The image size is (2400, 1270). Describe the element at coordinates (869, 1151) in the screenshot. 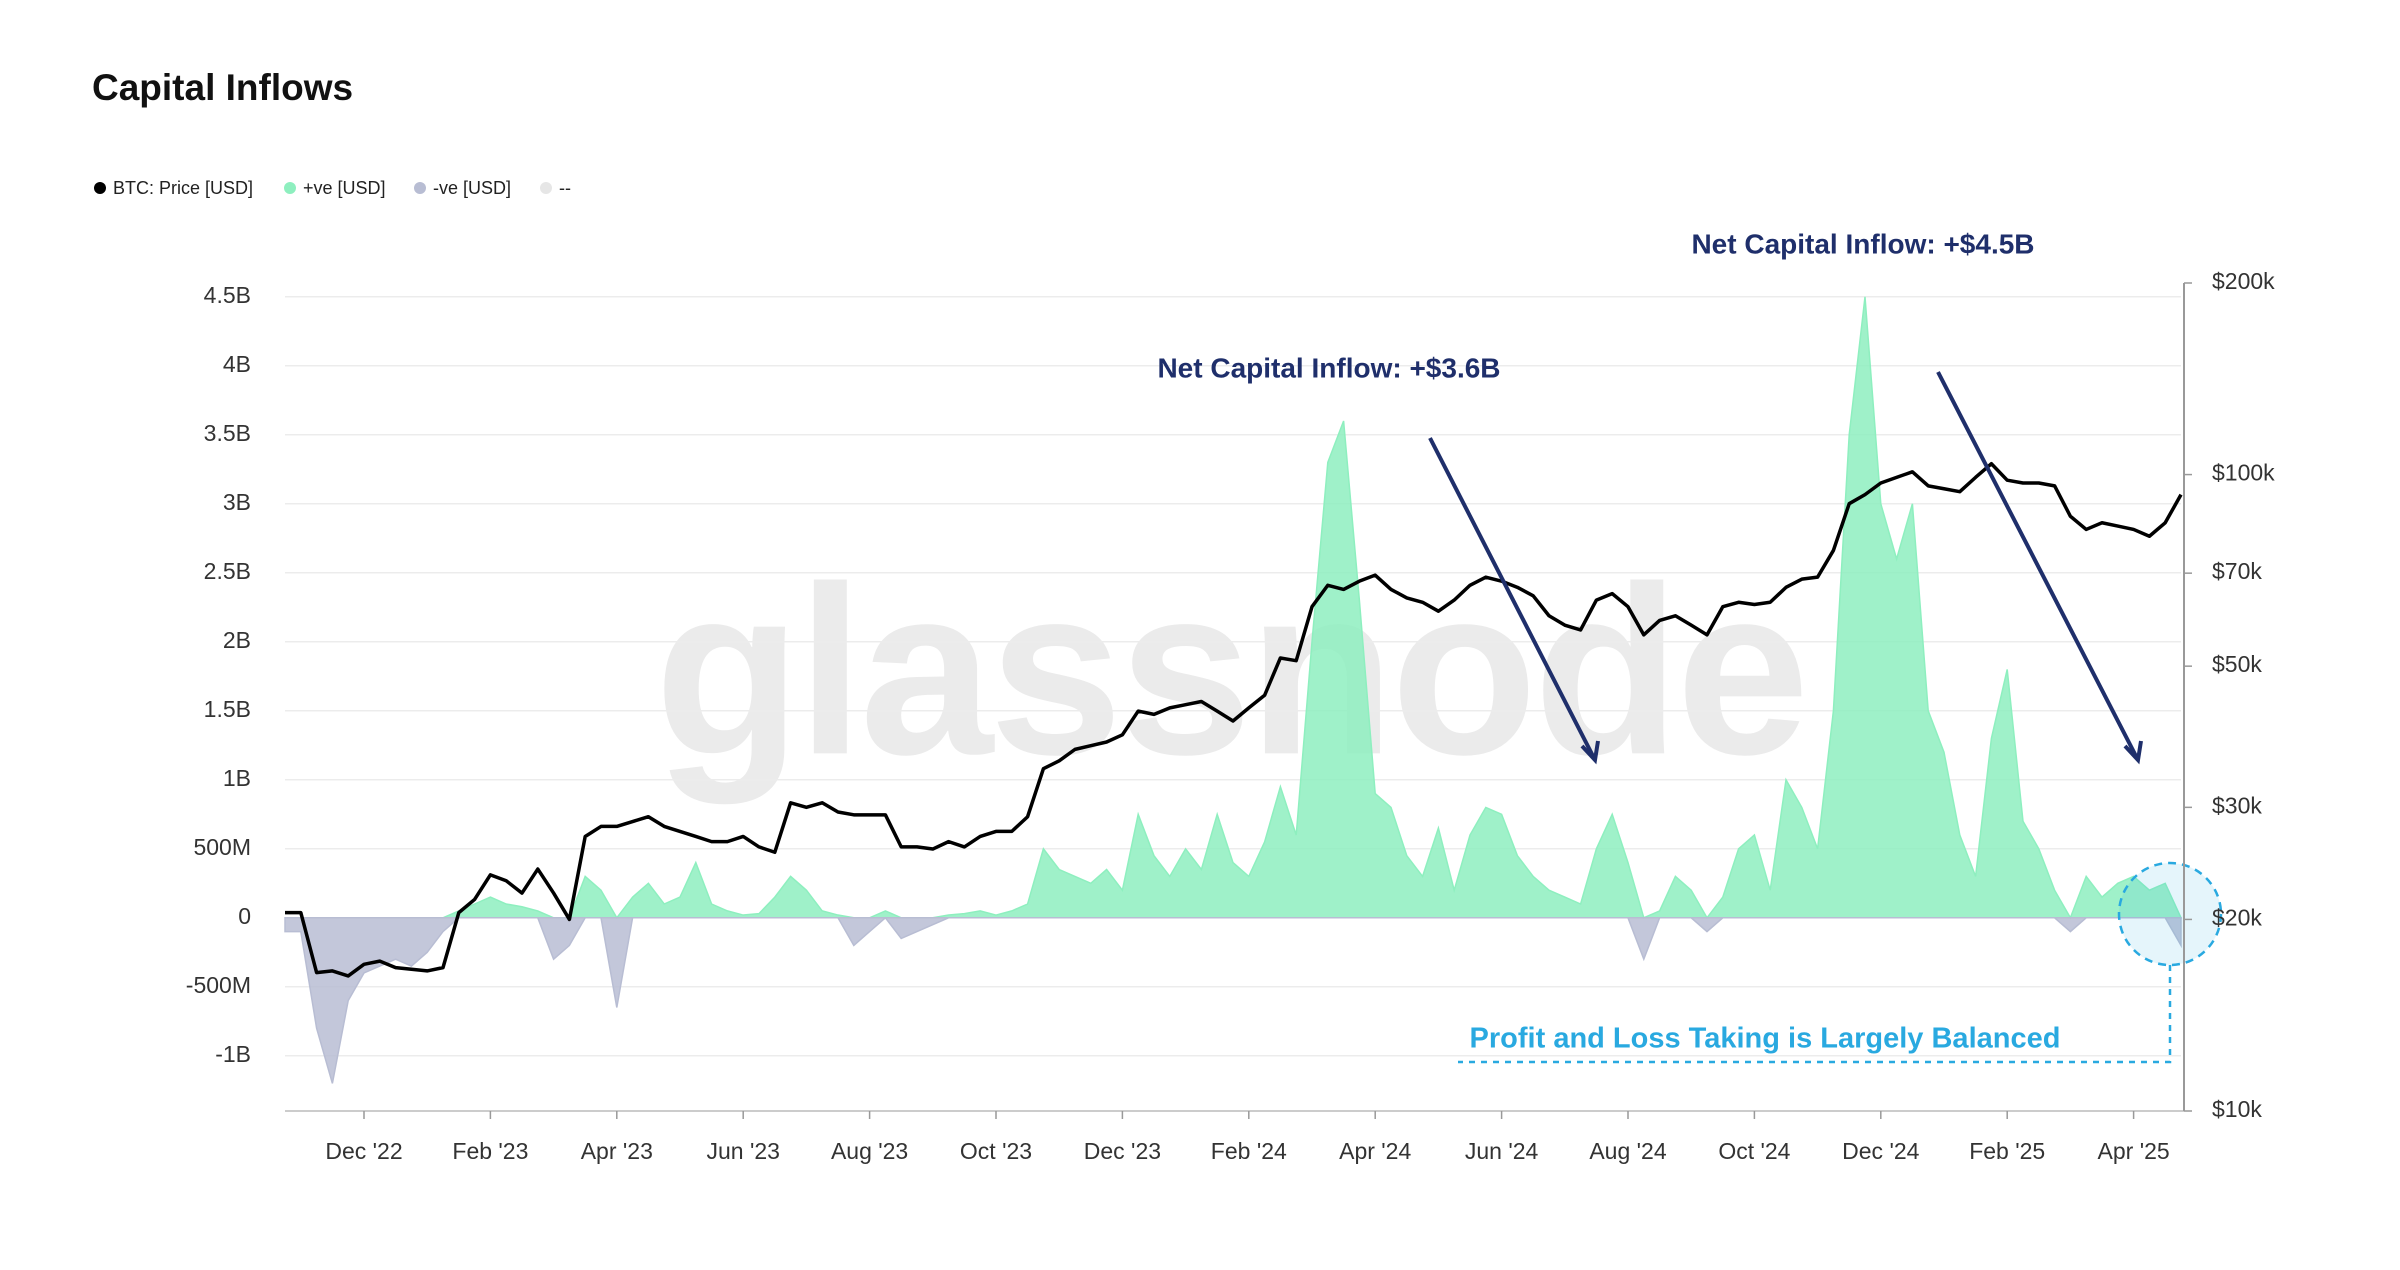

I see `x-tick-label: Aug '23` at that location.